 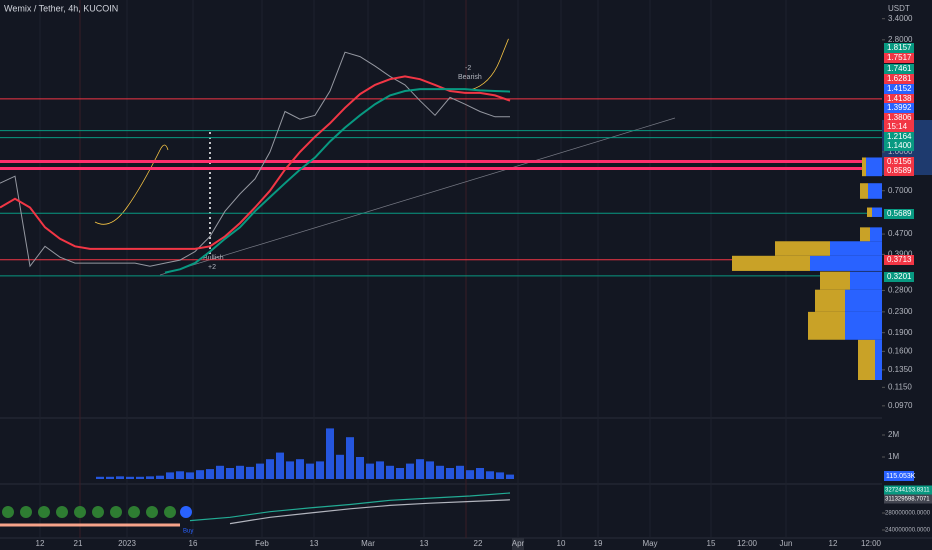 I want to click on x-tick-label: 22, so click(x=478, y=543).